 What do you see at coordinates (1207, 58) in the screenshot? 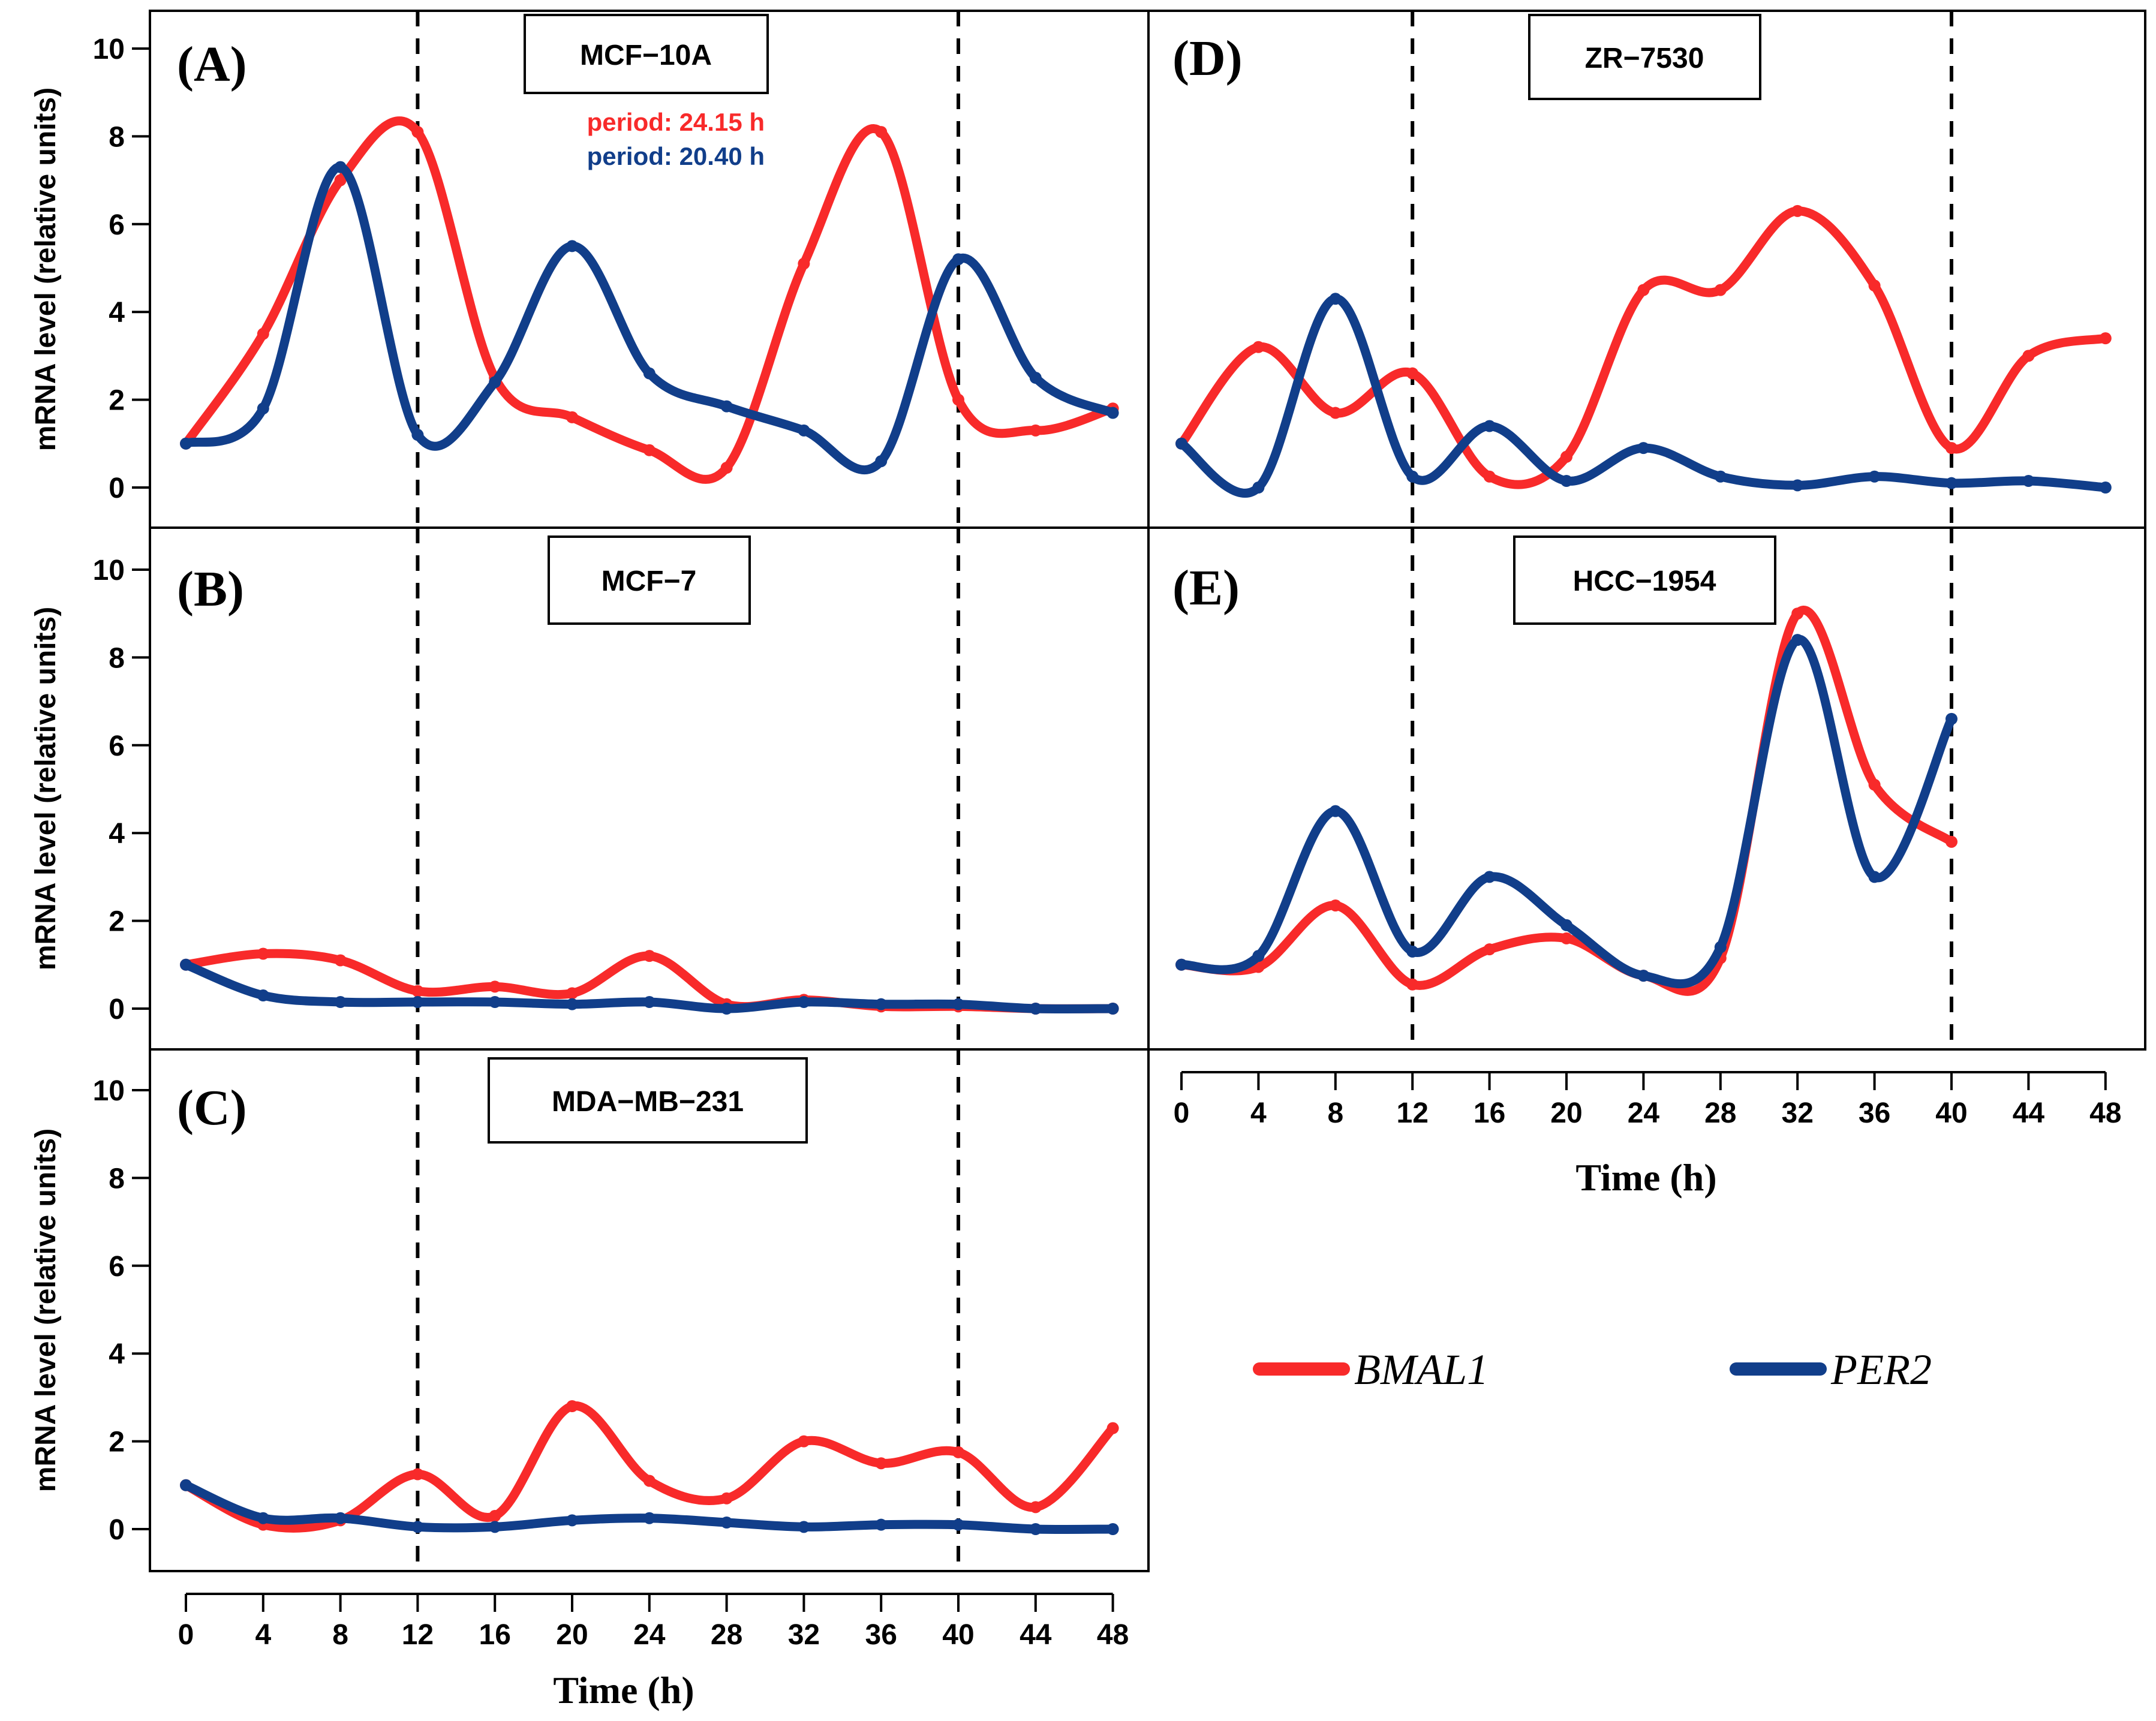
I see `panel-letter-d: (D)` at bounding box center [1207, 58].